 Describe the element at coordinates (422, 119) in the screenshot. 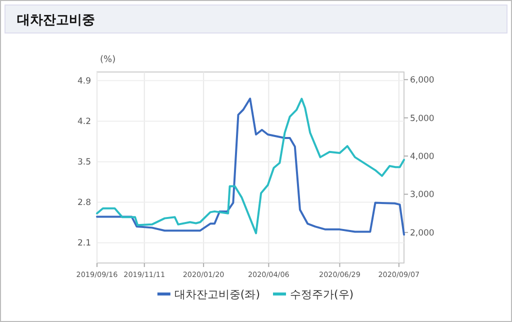

I see `y2-tick-label: 5,000` at that location.